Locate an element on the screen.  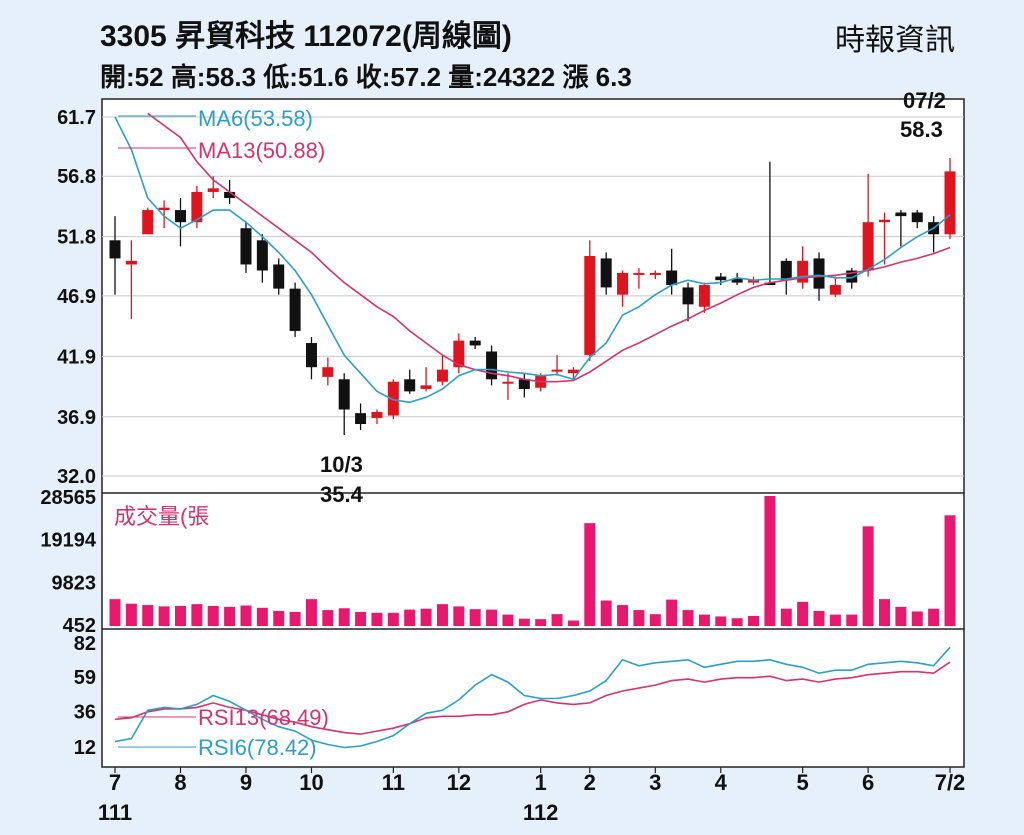
x-tick-label: 4 is located at coordinates (721, 782).